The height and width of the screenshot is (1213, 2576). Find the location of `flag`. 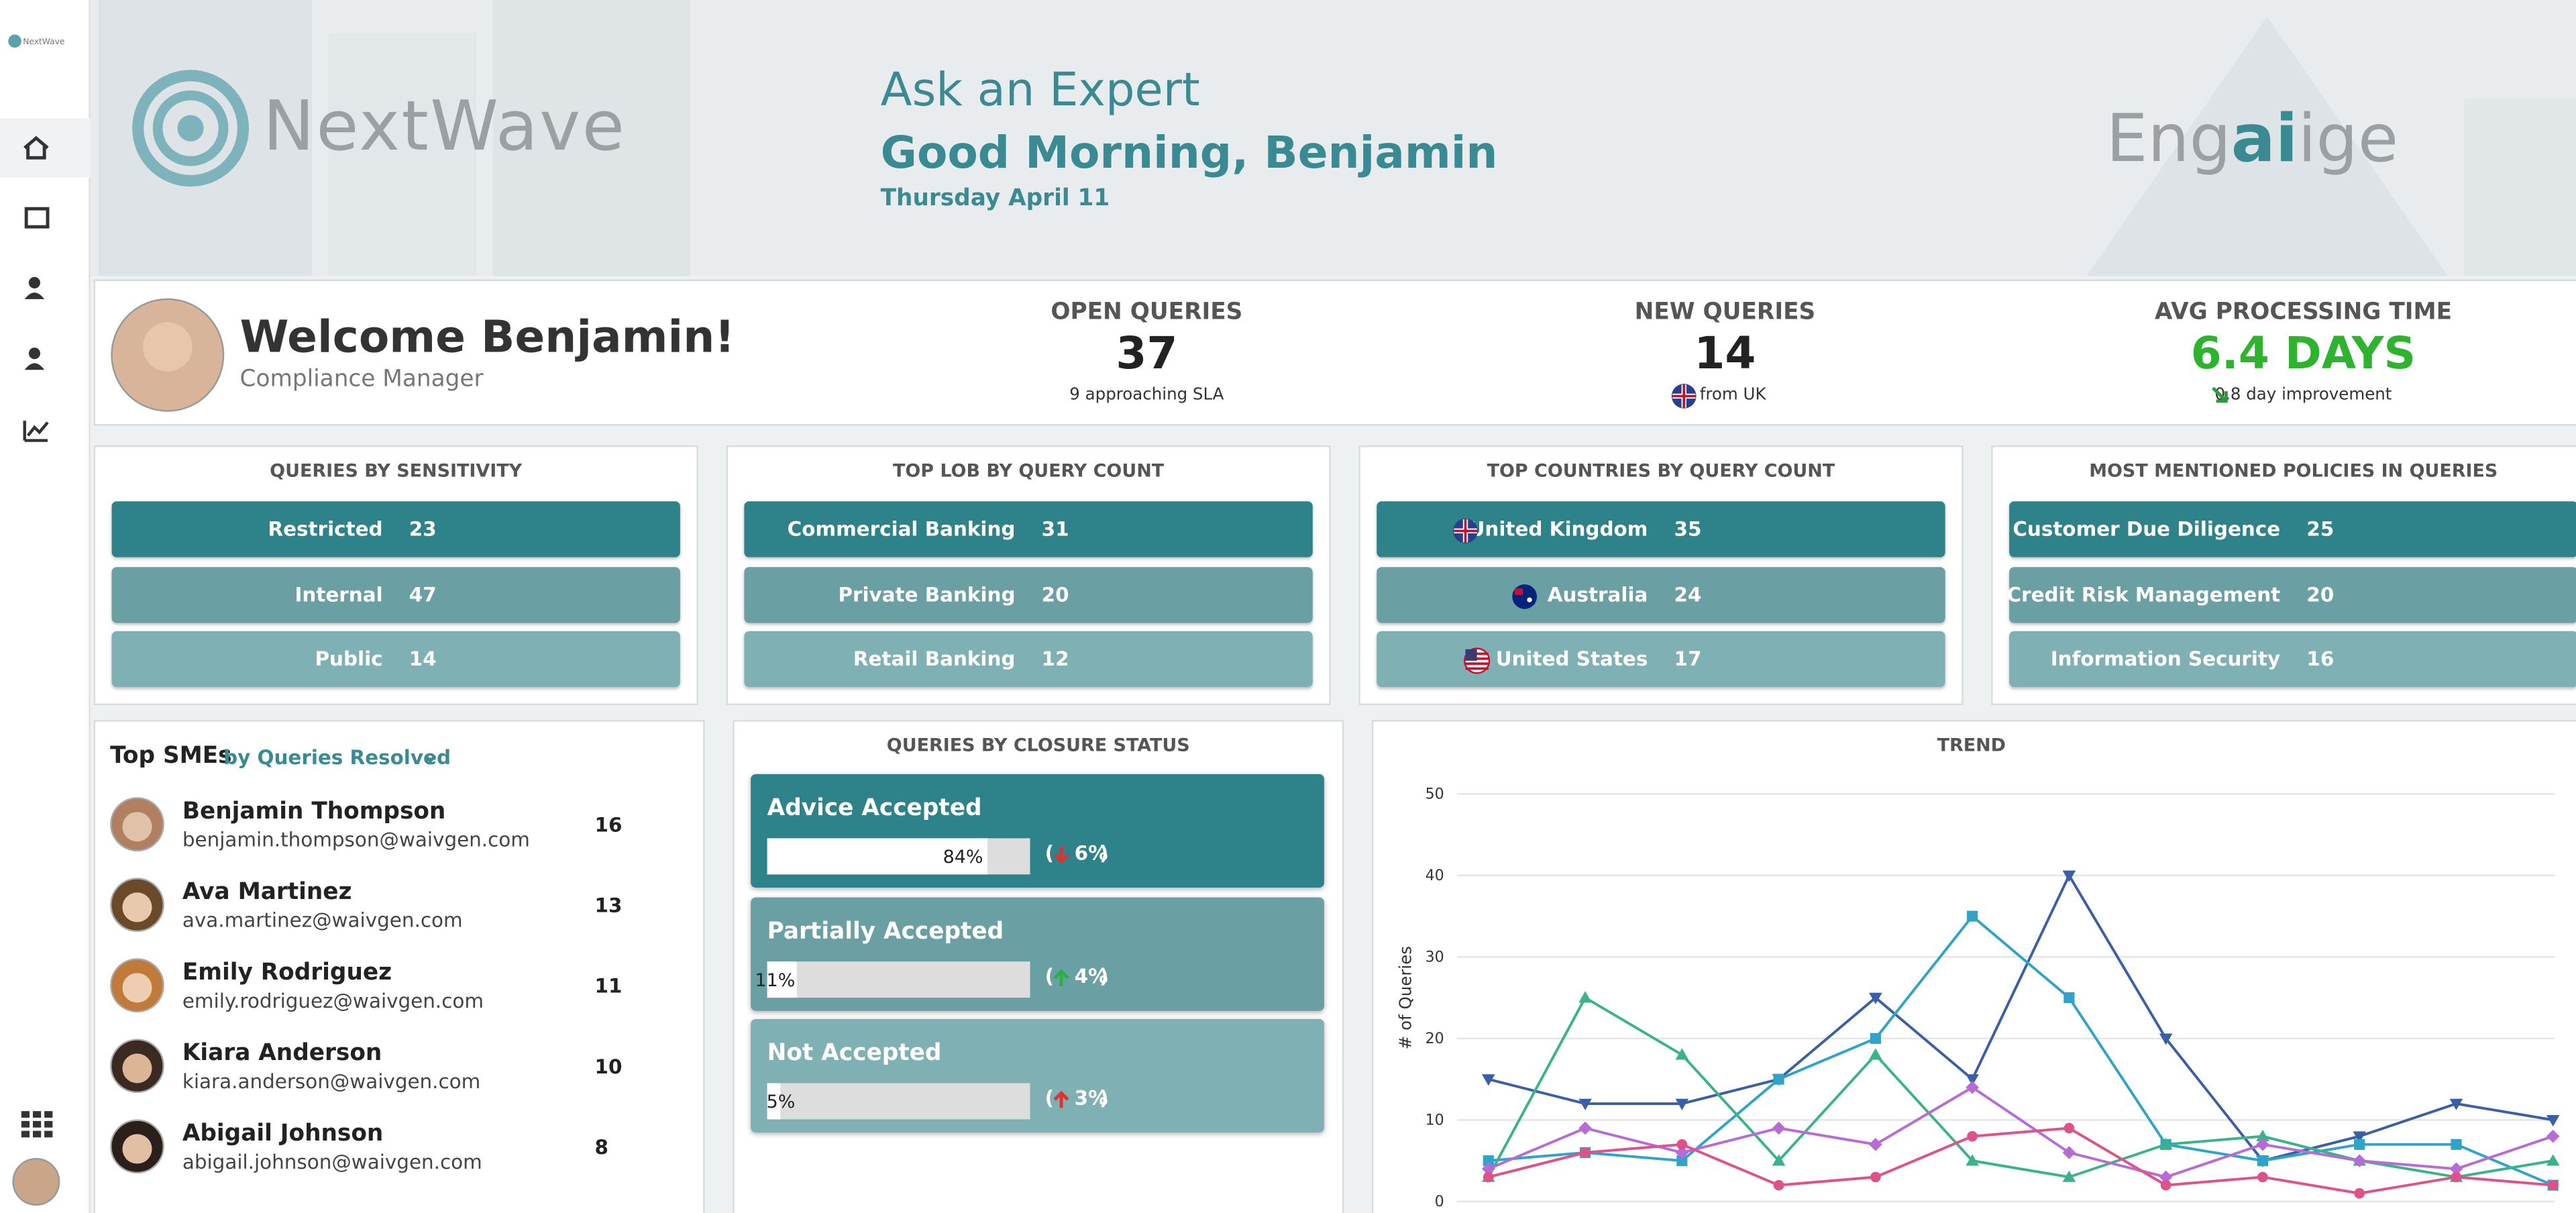

flag is located at coordinates (1525, 596).